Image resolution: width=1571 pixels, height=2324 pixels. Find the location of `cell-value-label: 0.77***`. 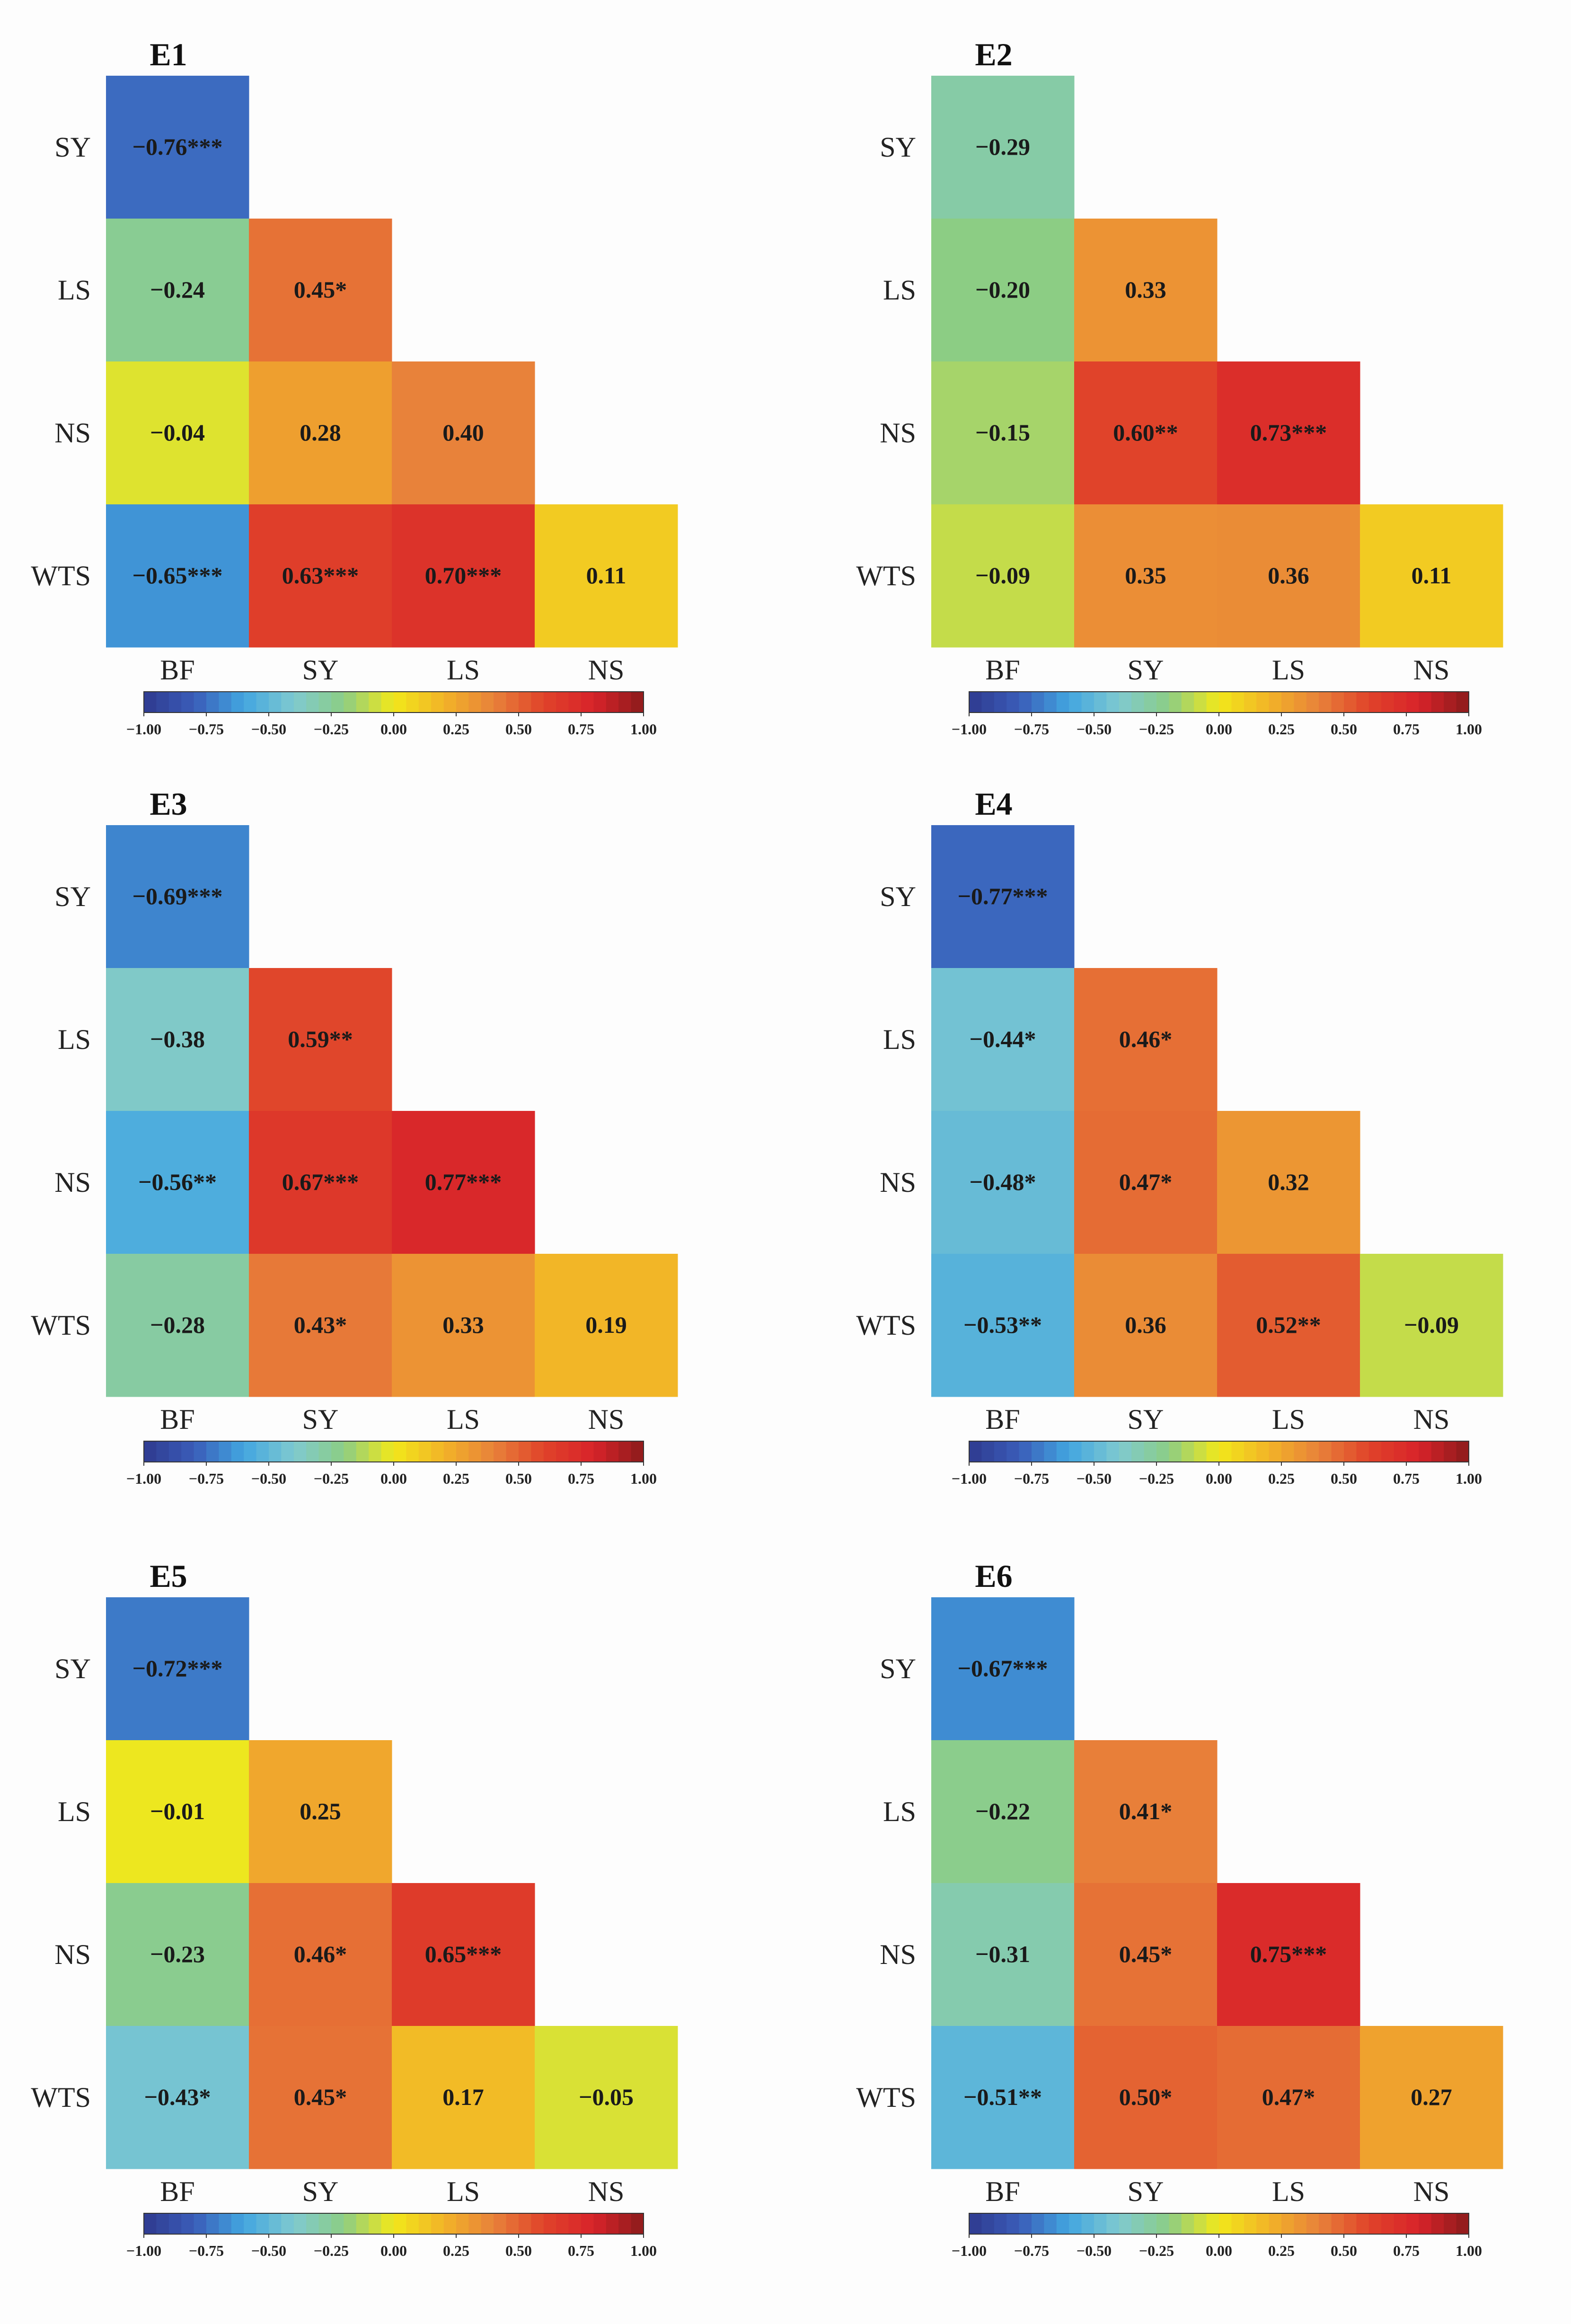

cell-value-label: 0.77*** is located at coordinates (463, 1182).